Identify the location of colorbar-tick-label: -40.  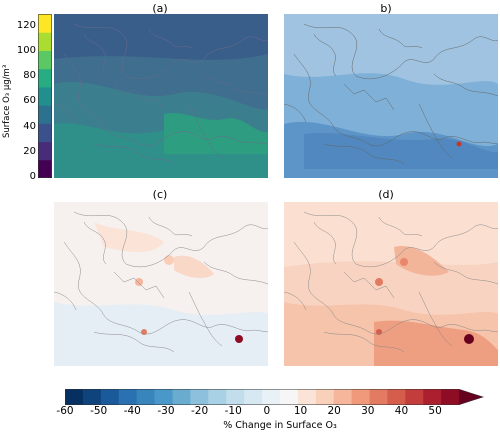
(132, 411).